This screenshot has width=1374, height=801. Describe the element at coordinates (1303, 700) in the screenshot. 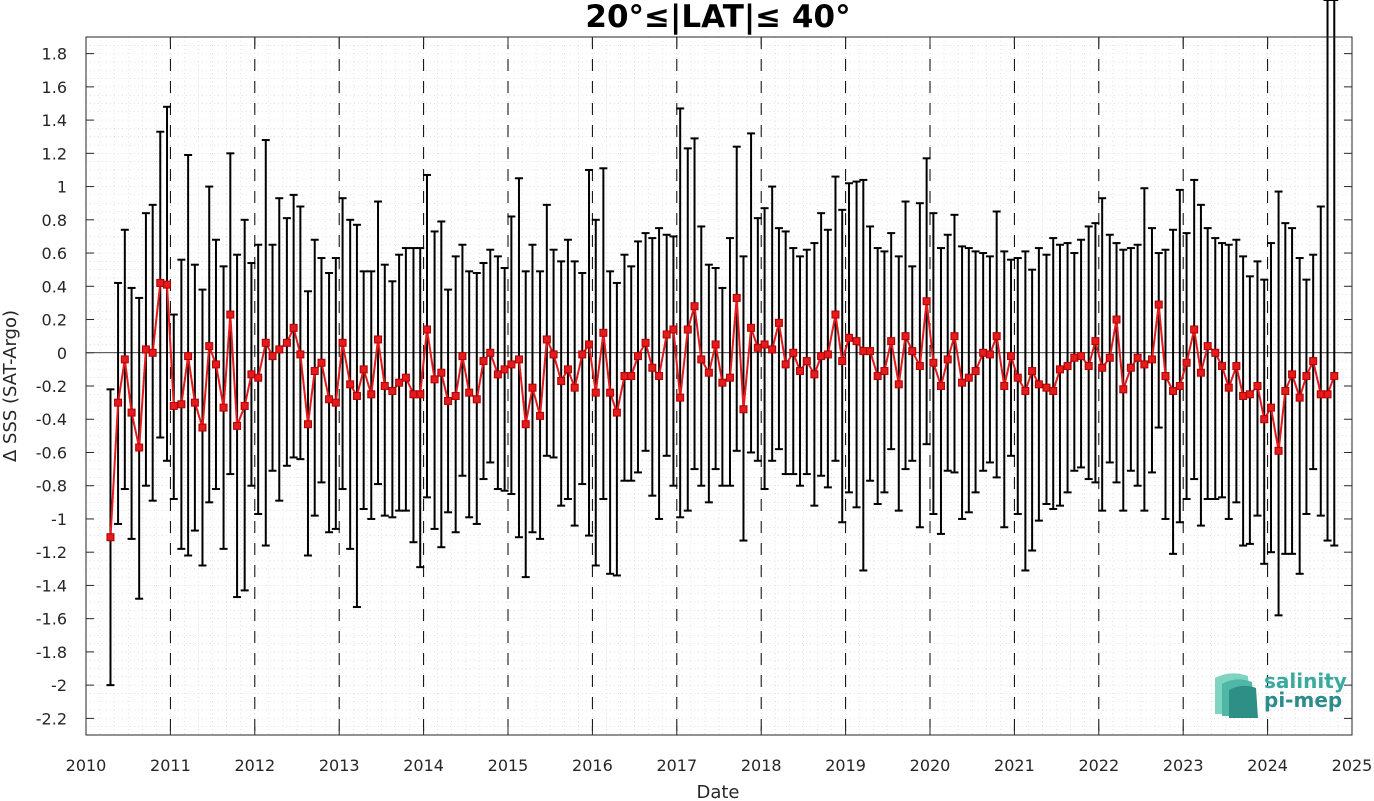

I see `logo-text-pi-mep: pi-mep` at that location.